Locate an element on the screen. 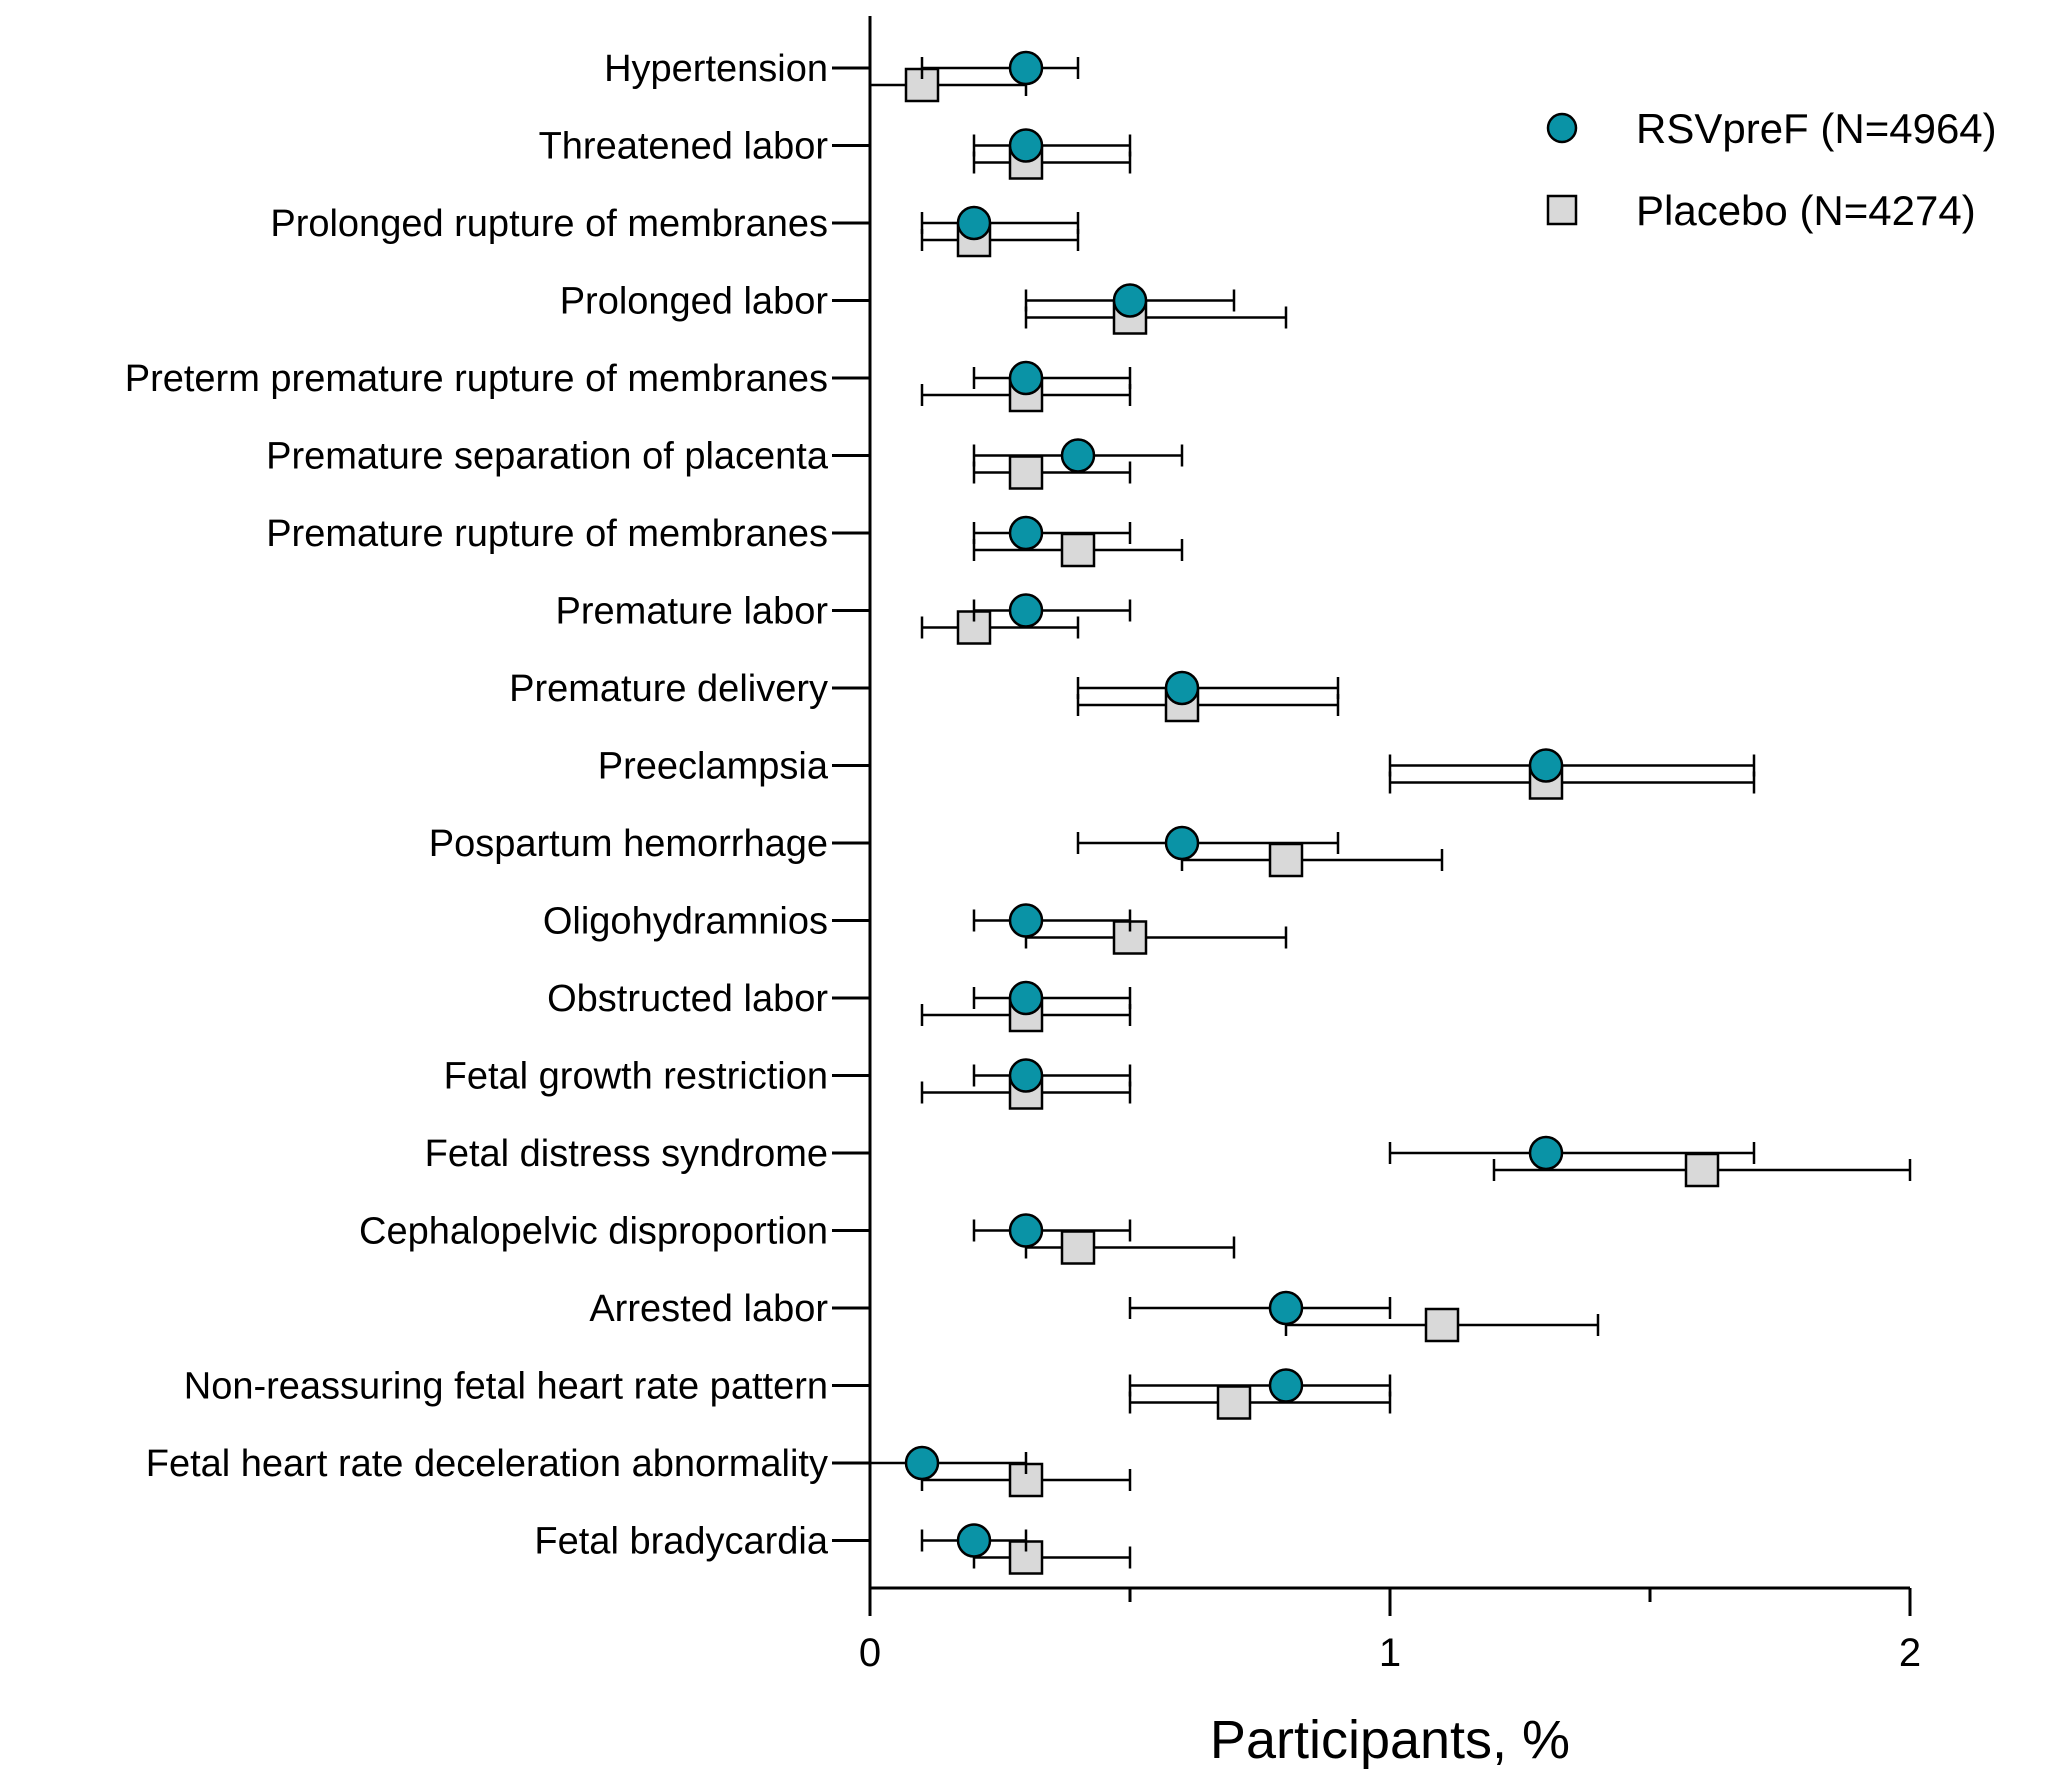 The height and width of the screenshot is (1779, 2072). category-label-fetal-growth-restriction: Fetal growth restriction is located at coordinates (636, 1077).